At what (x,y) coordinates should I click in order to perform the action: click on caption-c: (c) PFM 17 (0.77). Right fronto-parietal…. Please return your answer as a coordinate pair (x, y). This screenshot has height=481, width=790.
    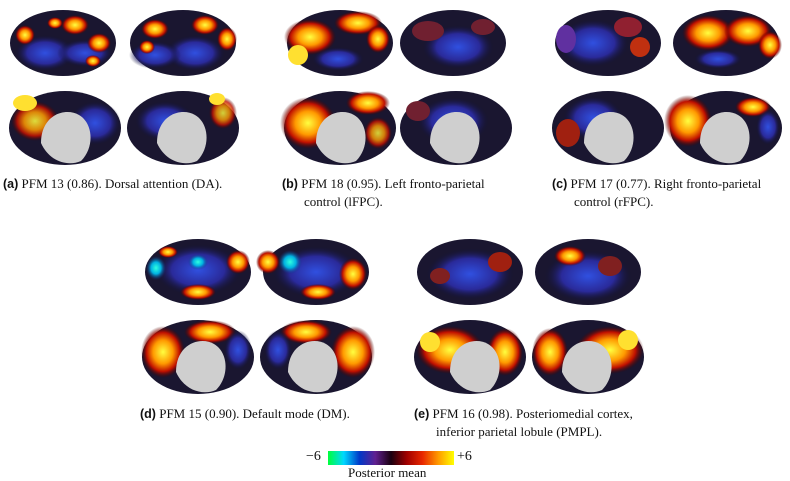
    Looking at the image, I should click on (671, 192).